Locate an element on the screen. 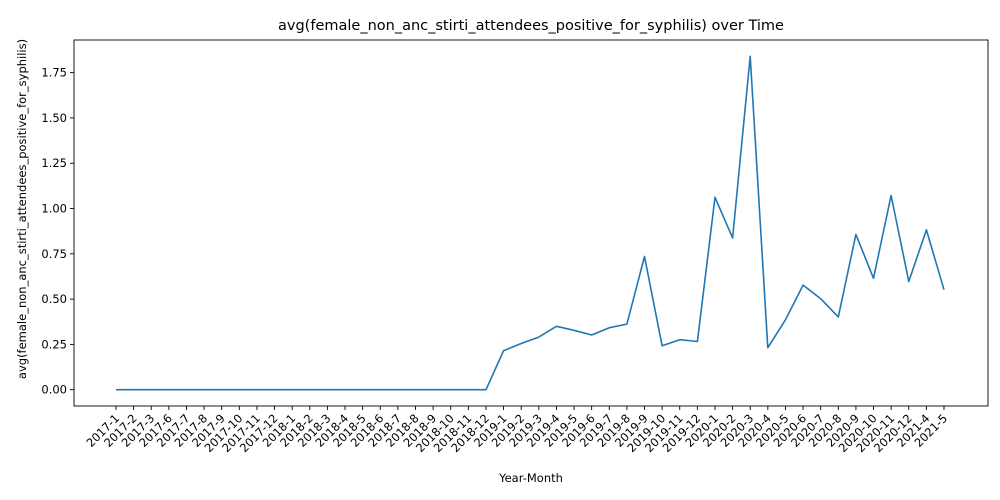 This screenshot has width=1000, height=500. x-axis-label: Year-Month is located at coordinates (530, 478).